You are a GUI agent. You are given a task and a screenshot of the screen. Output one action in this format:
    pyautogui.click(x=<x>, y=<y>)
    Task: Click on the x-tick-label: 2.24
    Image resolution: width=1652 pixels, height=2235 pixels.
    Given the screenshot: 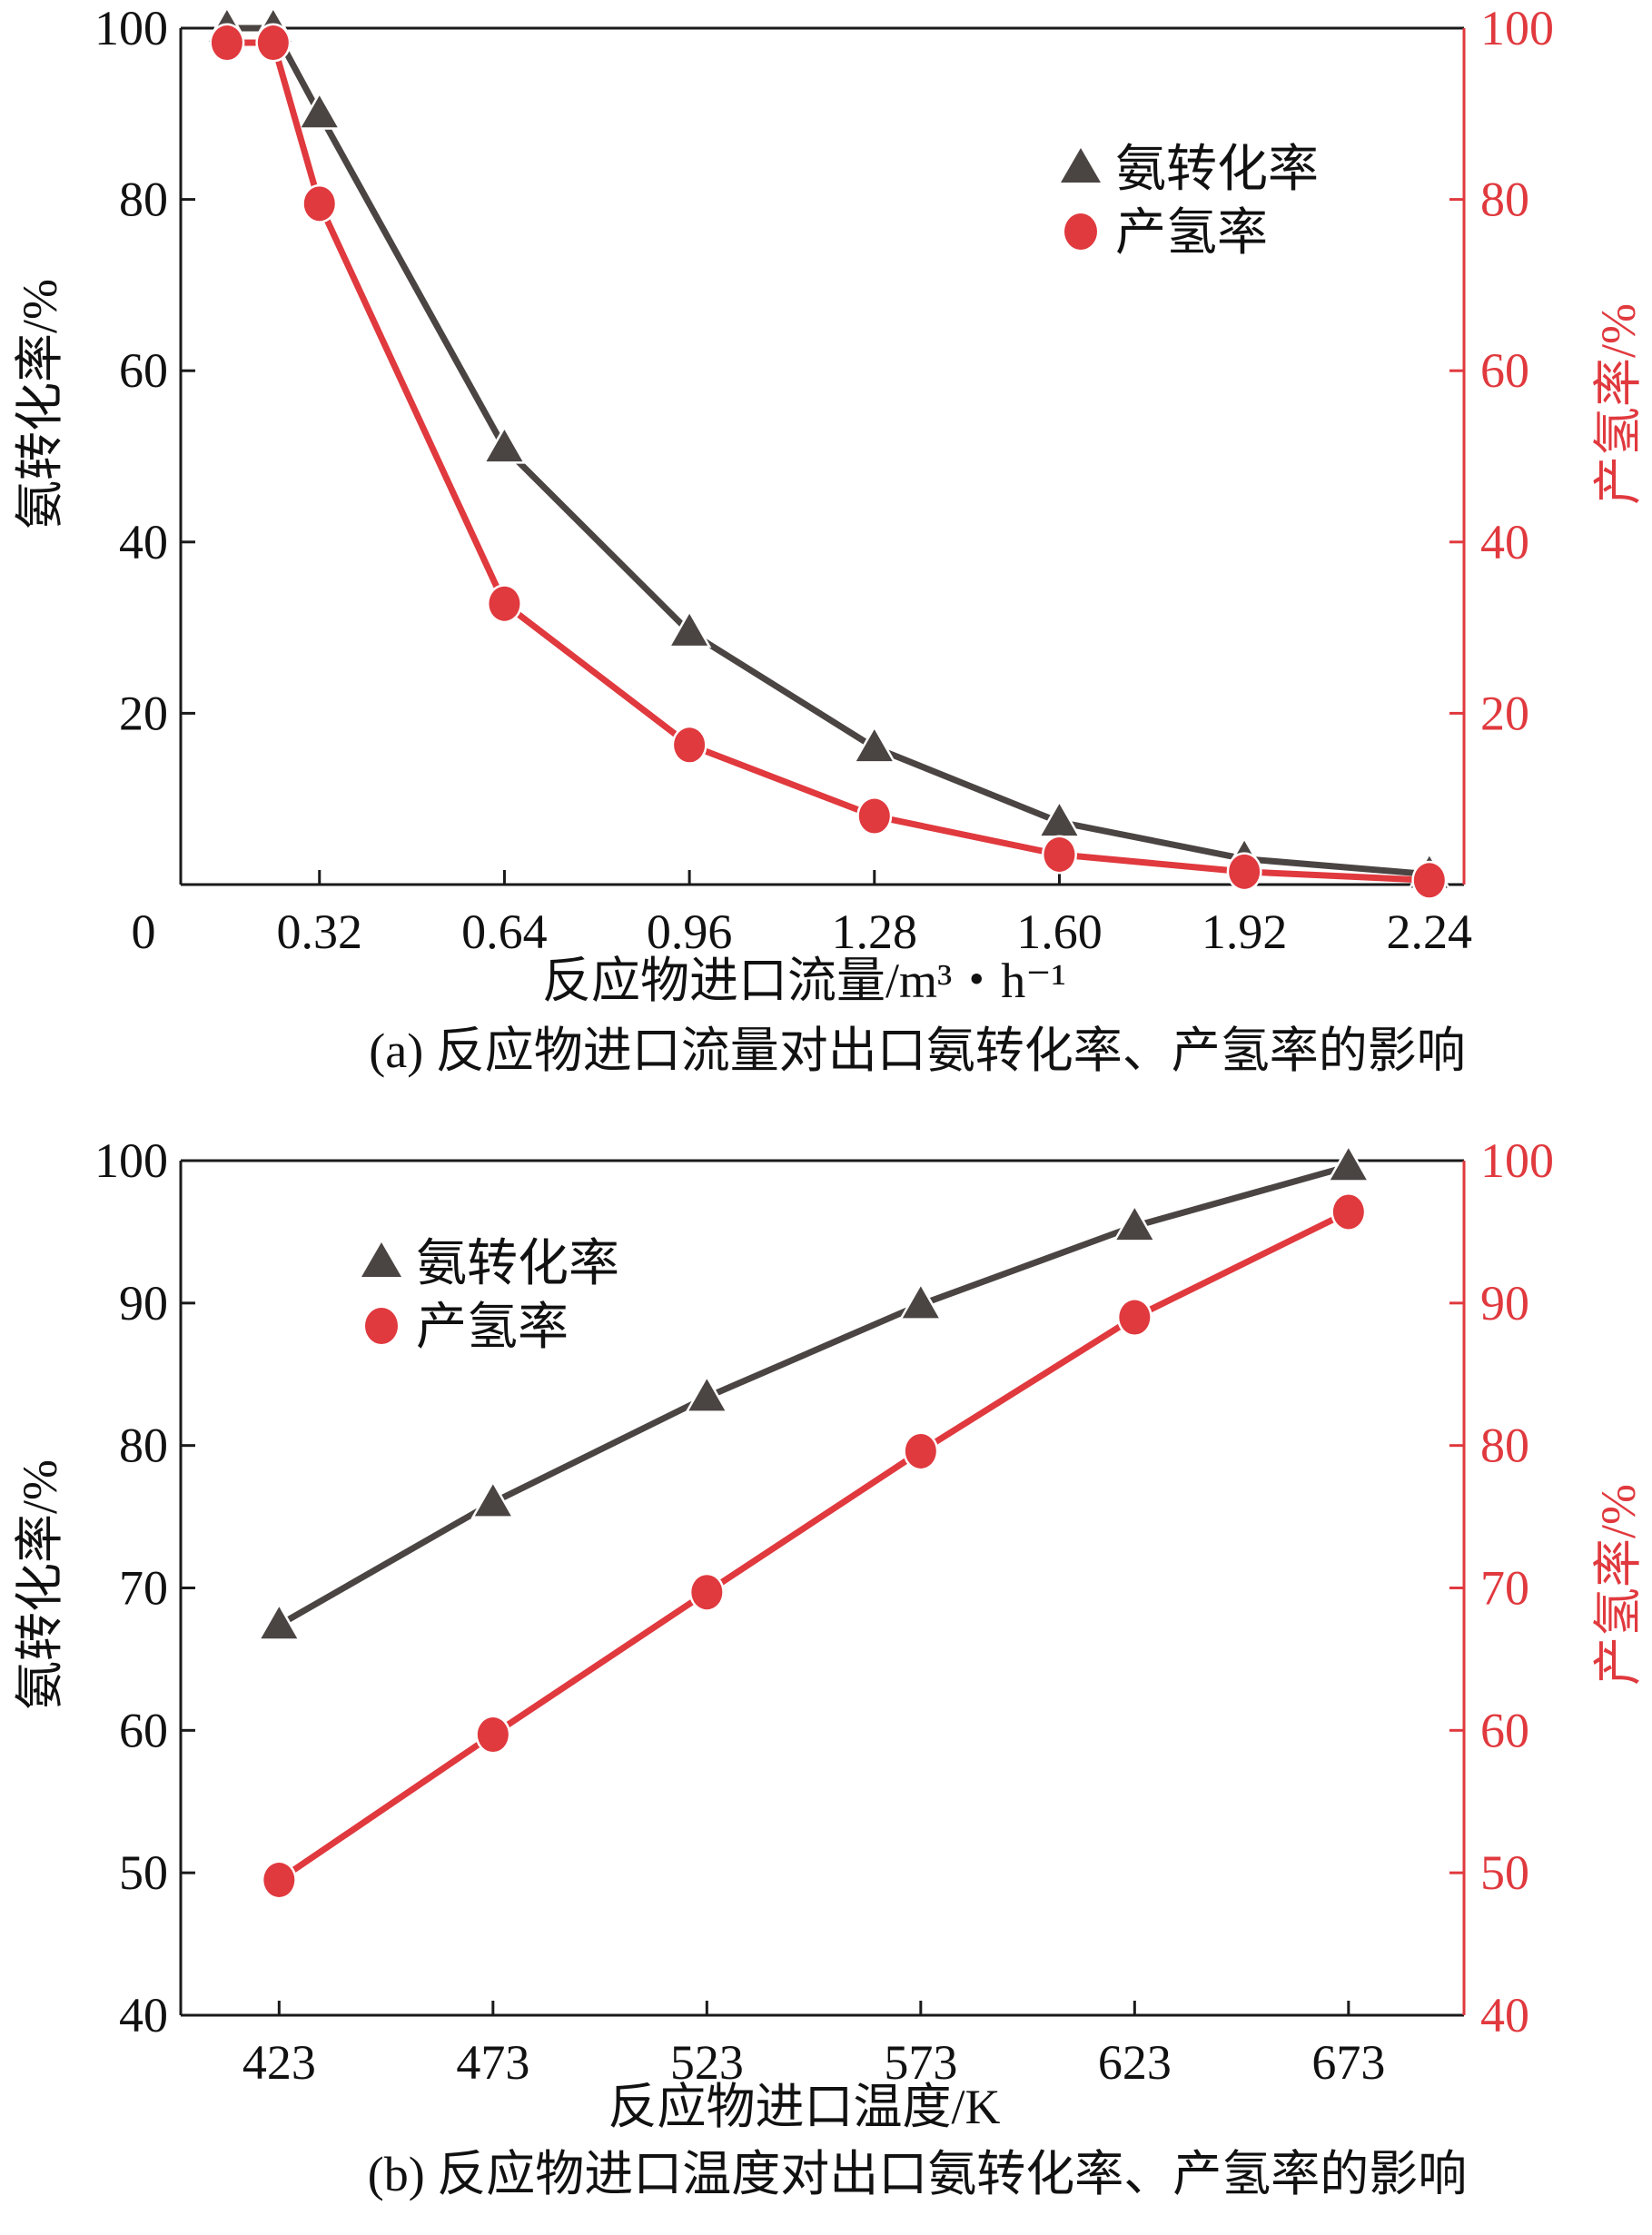 What is the action you would take?
    pyautogui.click(x=1430, y=932)
    